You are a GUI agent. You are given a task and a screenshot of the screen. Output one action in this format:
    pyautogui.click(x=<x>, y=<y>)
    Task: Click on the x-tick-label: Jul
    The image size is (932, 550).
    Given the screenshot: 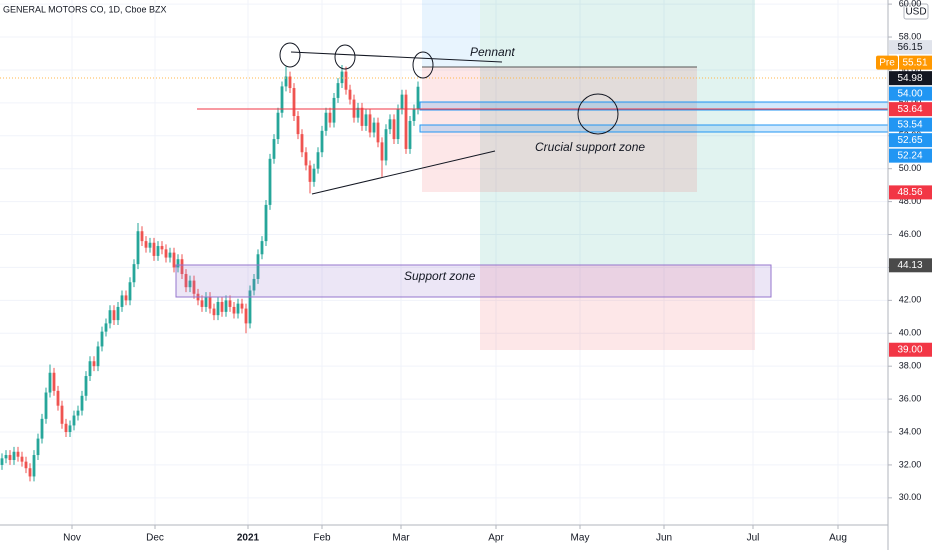 What is the action you would take?
    pyautogui.click(x=753, y=538)
    